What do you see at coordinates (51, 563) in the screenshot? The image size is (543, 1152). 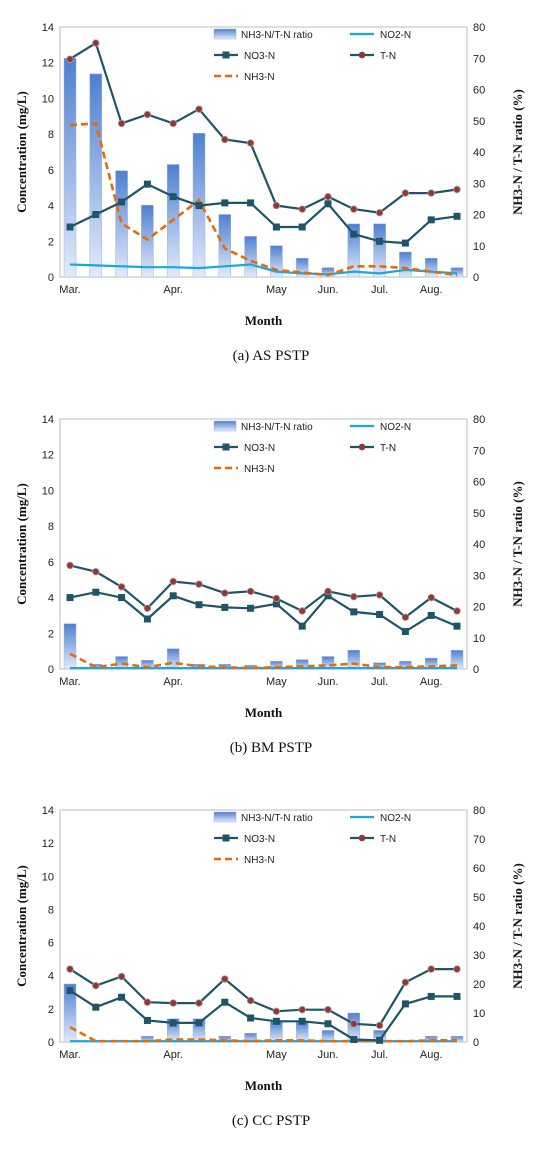 I see `y-left-tick-label: 6` at bounding box center [51, 563].